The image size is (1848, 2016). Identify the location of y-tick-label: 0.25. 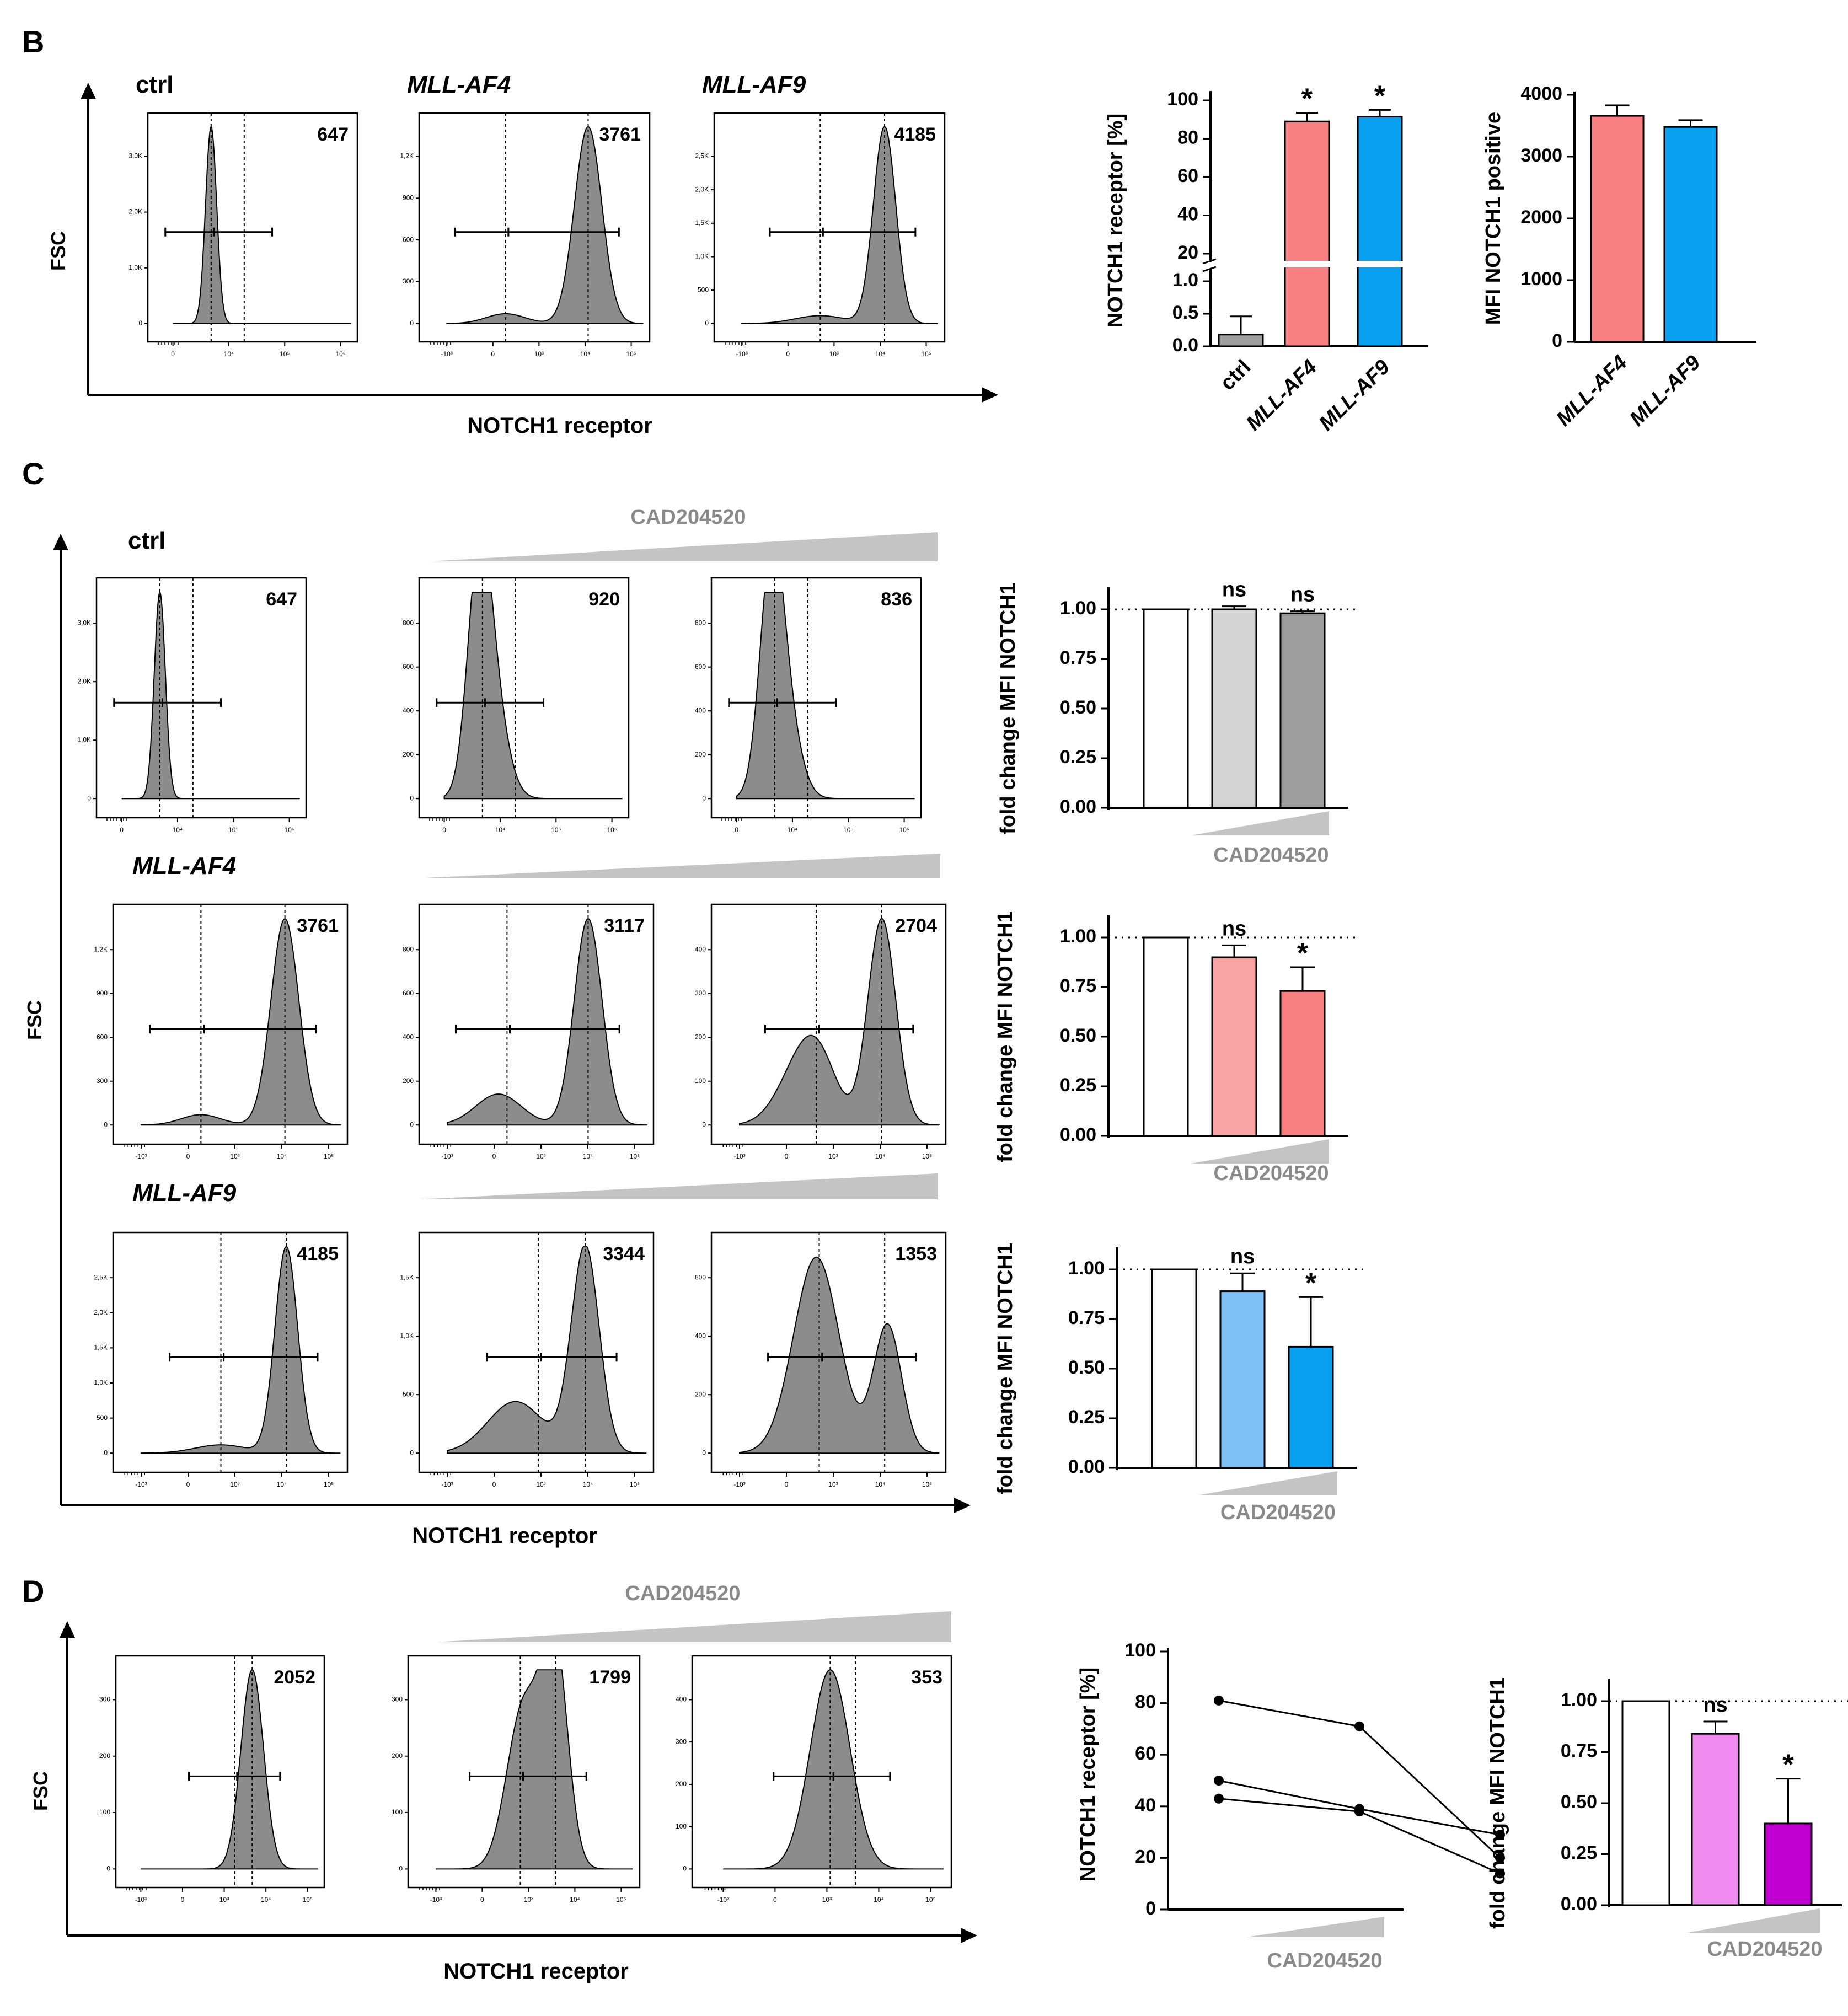
(1579, 1852).